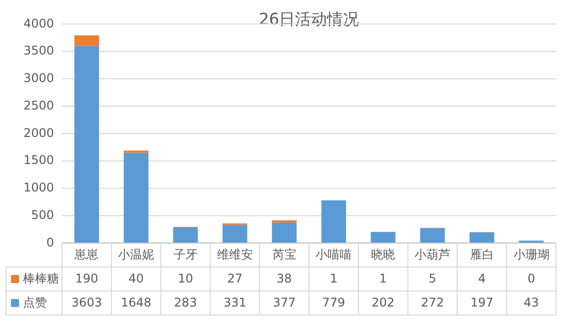 The width and height of the screenshot is (563, 323). What do you see at coordinates (136, 254) in the screenshot?
I see `xtick: 小温妮` at bounding box center [136, 254].